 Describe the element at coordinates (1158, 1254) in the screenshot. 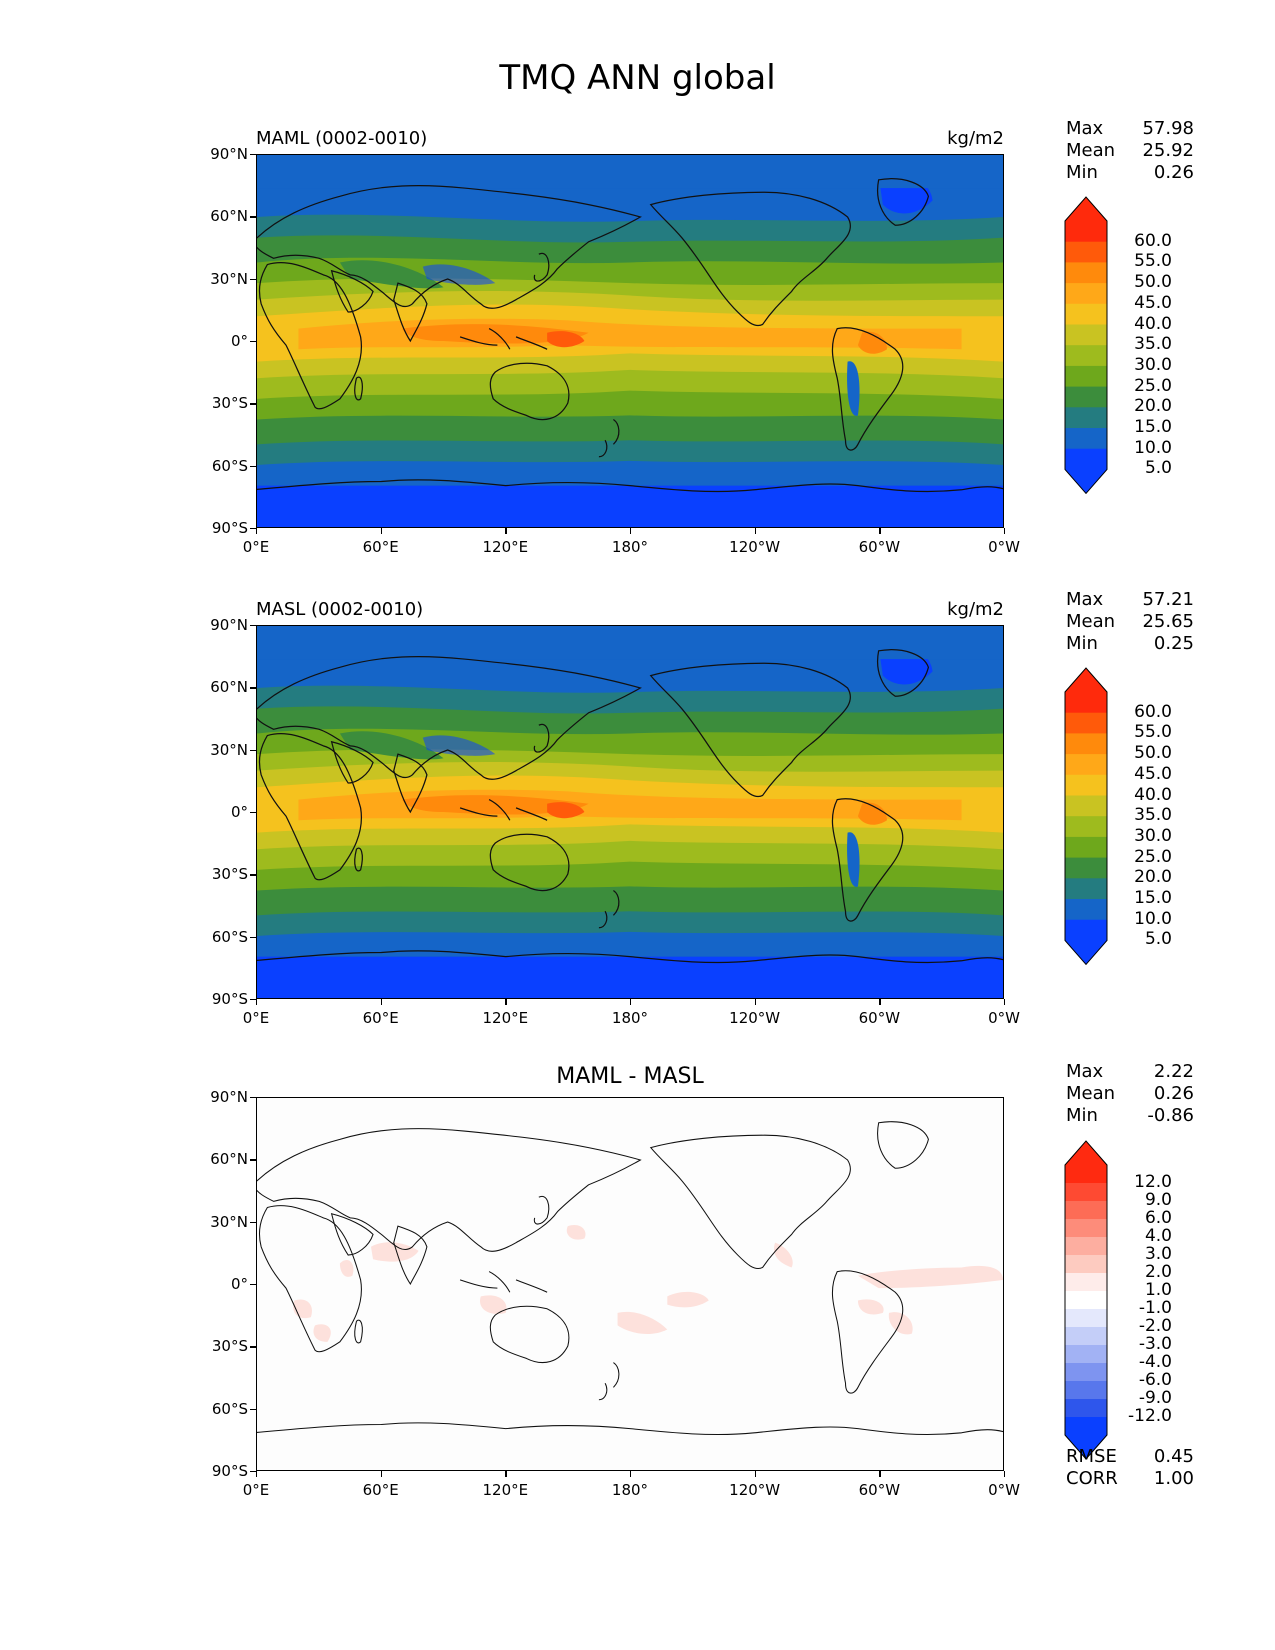

I see `colorbar-tick-label: 3.0` at that location.